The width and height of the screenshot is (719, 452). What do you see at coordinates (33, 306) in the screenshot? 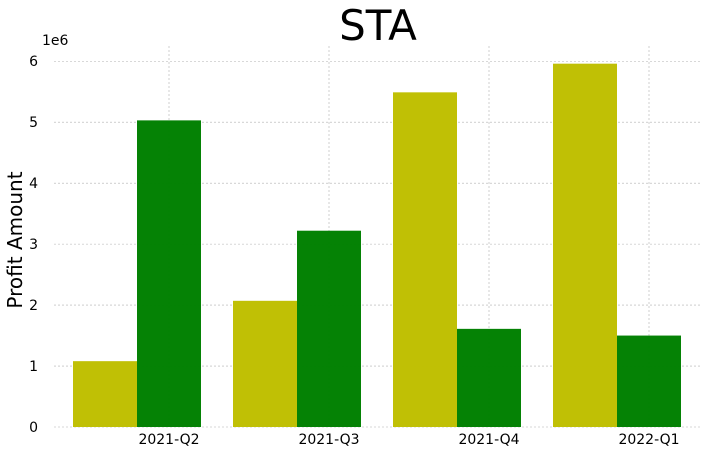
I see `y-tick-label: 2` at bounding box center [33, 306].